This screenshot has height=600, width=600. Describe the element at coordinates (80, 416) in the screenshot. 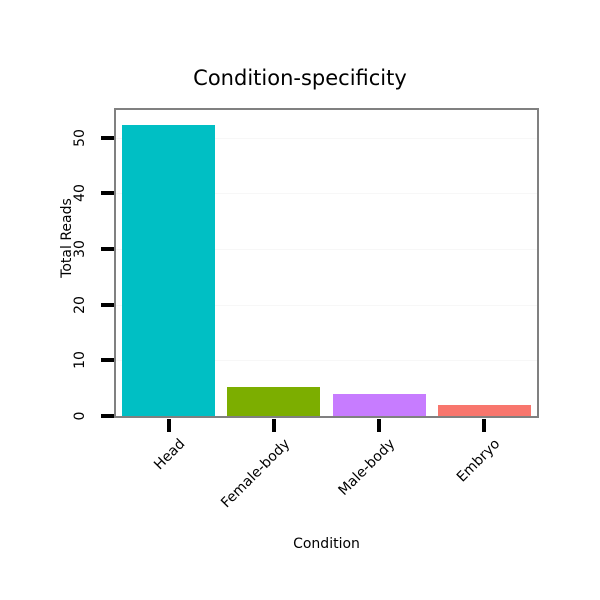

I see `y-tick-label: 0` at that location.